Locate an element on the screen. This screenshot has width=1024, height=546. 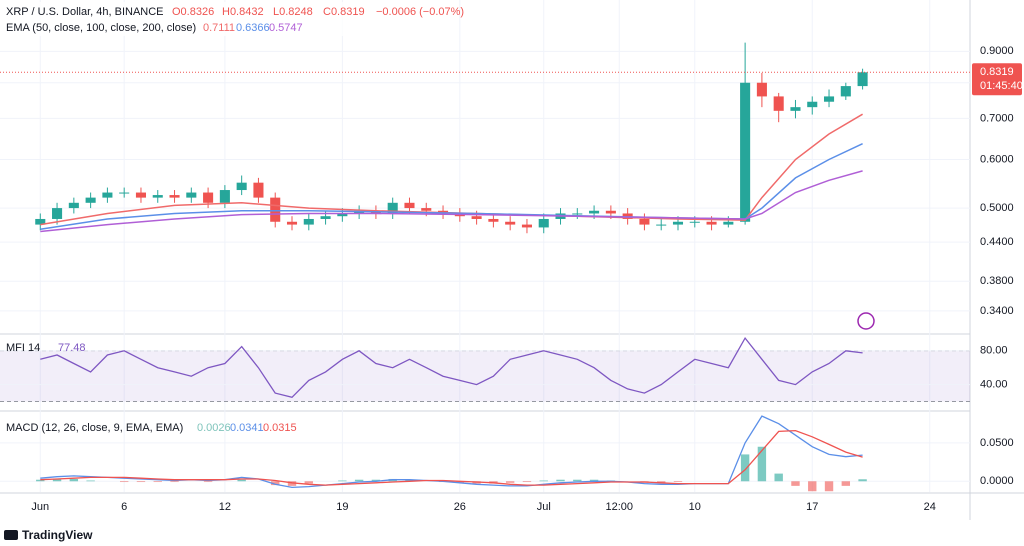
y-tick-label: 0.3400 is located at coordinates (997, 311).